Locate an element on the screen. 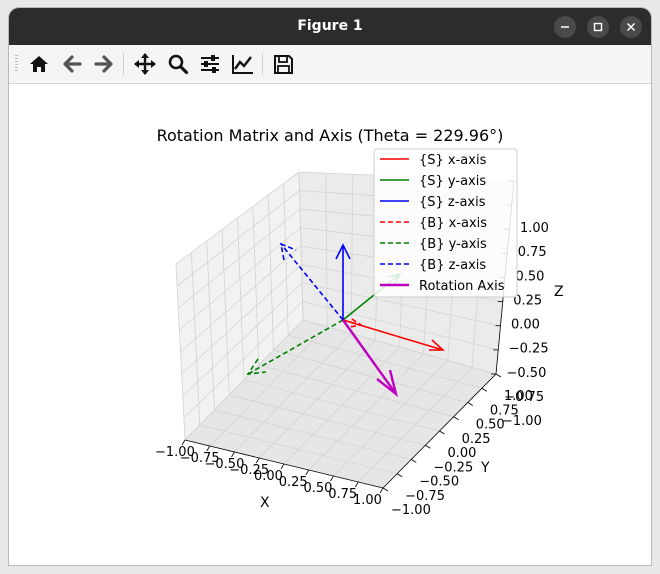  y-tick-label: 0.50 is located at coordinates (490, 425).